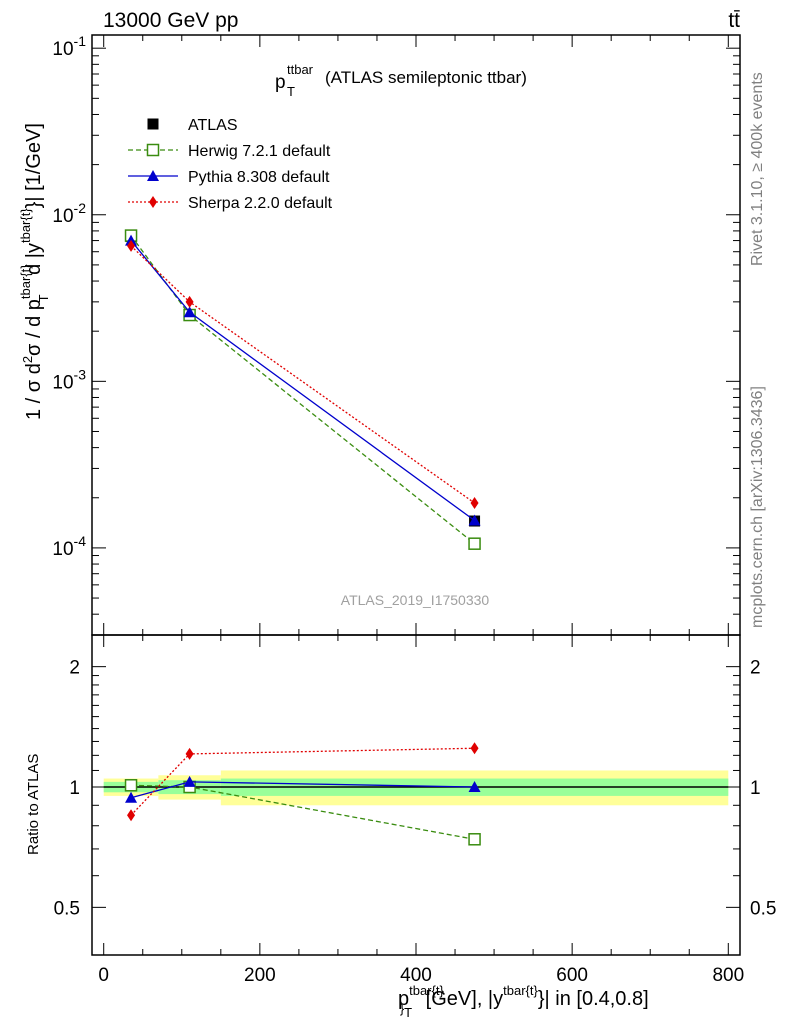 The image size is (786, 1024). I want to click on y-axis-label-ratio: Ratio to ATLAS, so click(33, 804).